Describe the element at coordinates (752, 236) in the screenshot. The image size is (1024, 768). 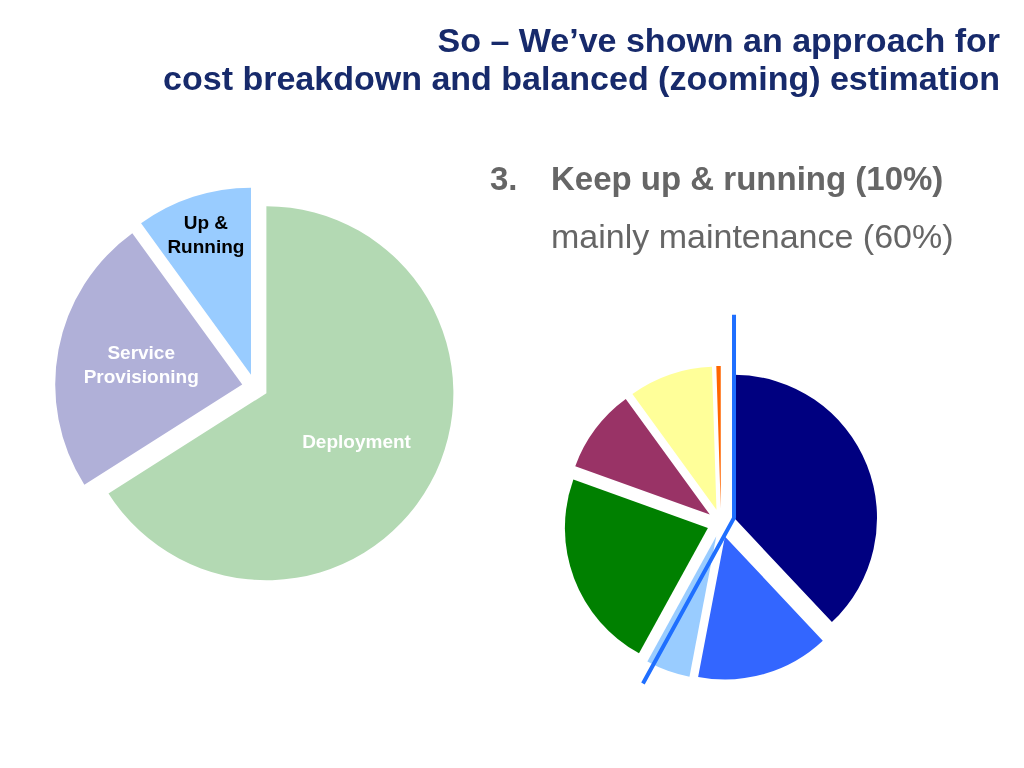
I see `chart-subtitle: mainly maintenance (60%)` at that location.